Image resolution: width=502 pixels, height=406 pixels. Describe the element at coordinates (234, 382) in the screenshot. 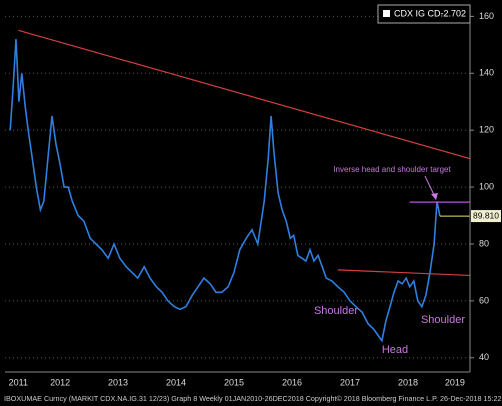

I see `x-tick-label: 2015` at that location.